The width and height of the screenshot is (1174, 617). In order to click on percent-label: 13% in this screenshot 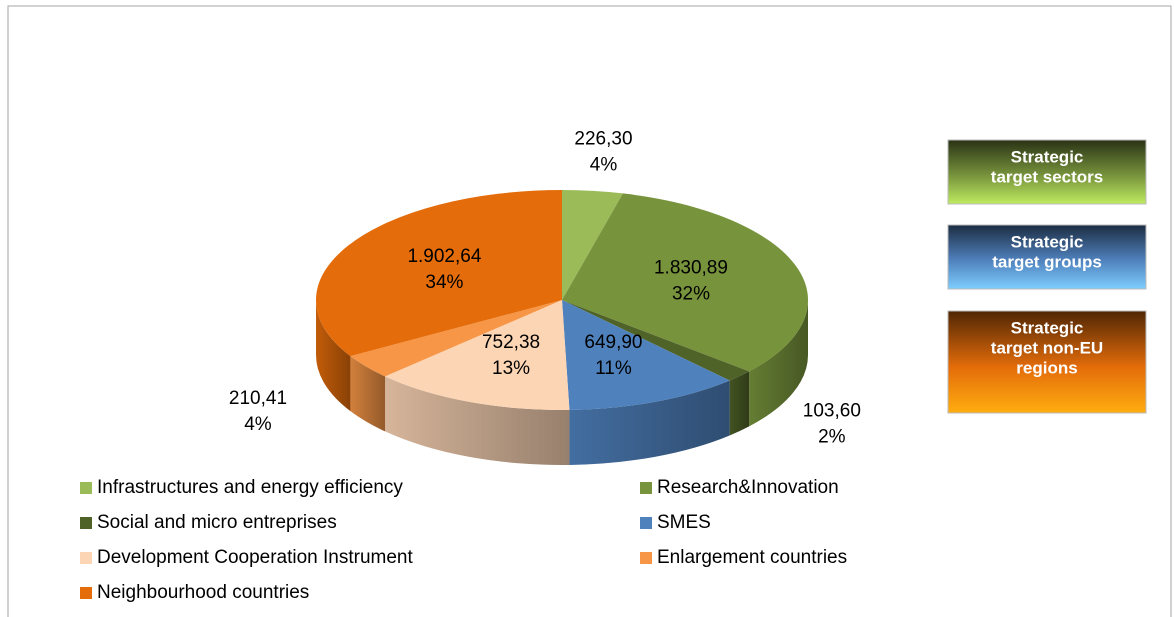, I will do `click(511, 368)`.